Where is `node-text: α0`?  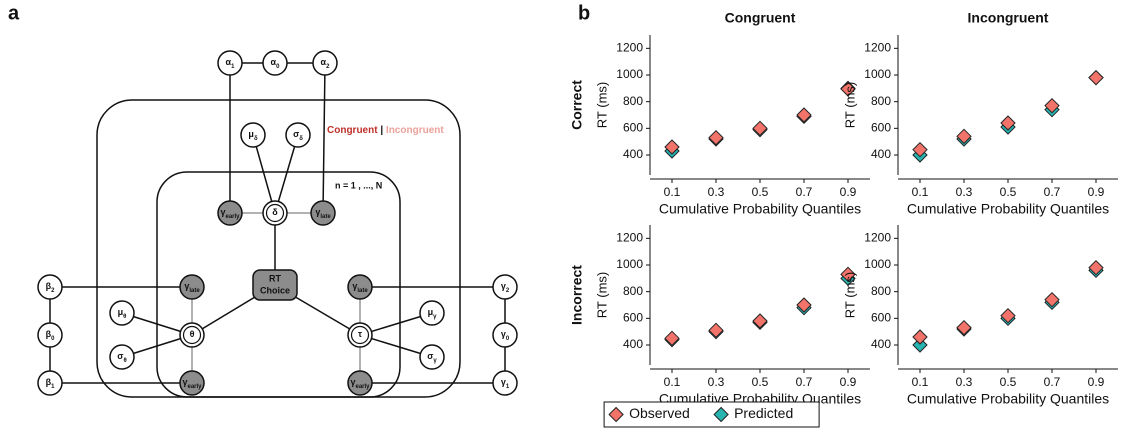 node-text: α0 is located at coordinates (276, 63).